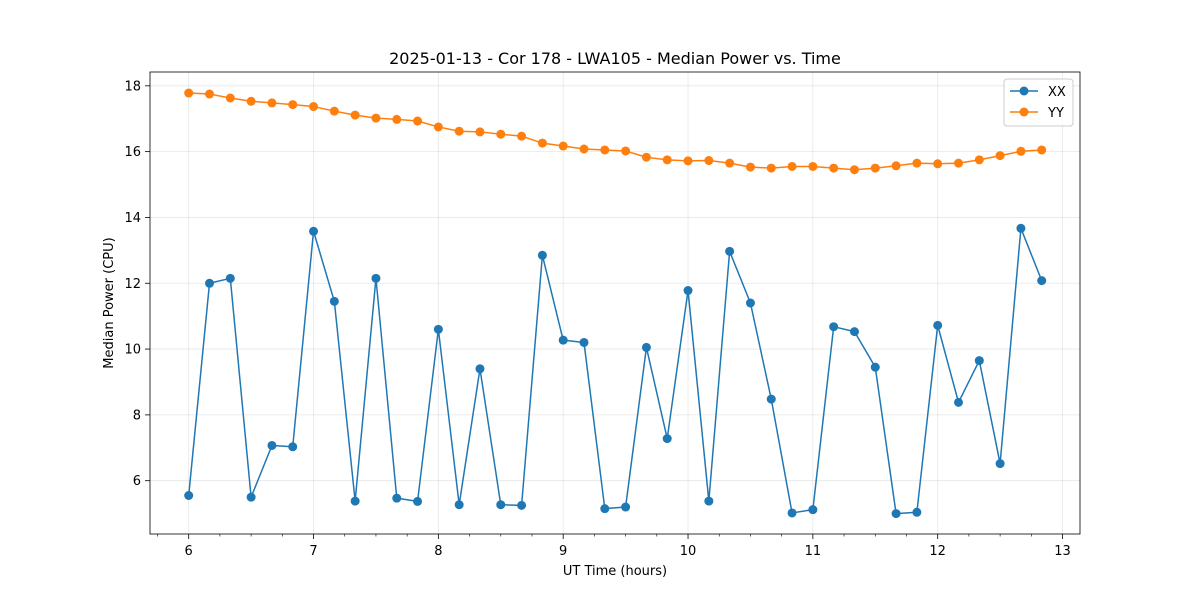 Image resolution: width=1200 pixels, height=600 pixels. I want to click on y-tick-label: 8, so click(137, 415).